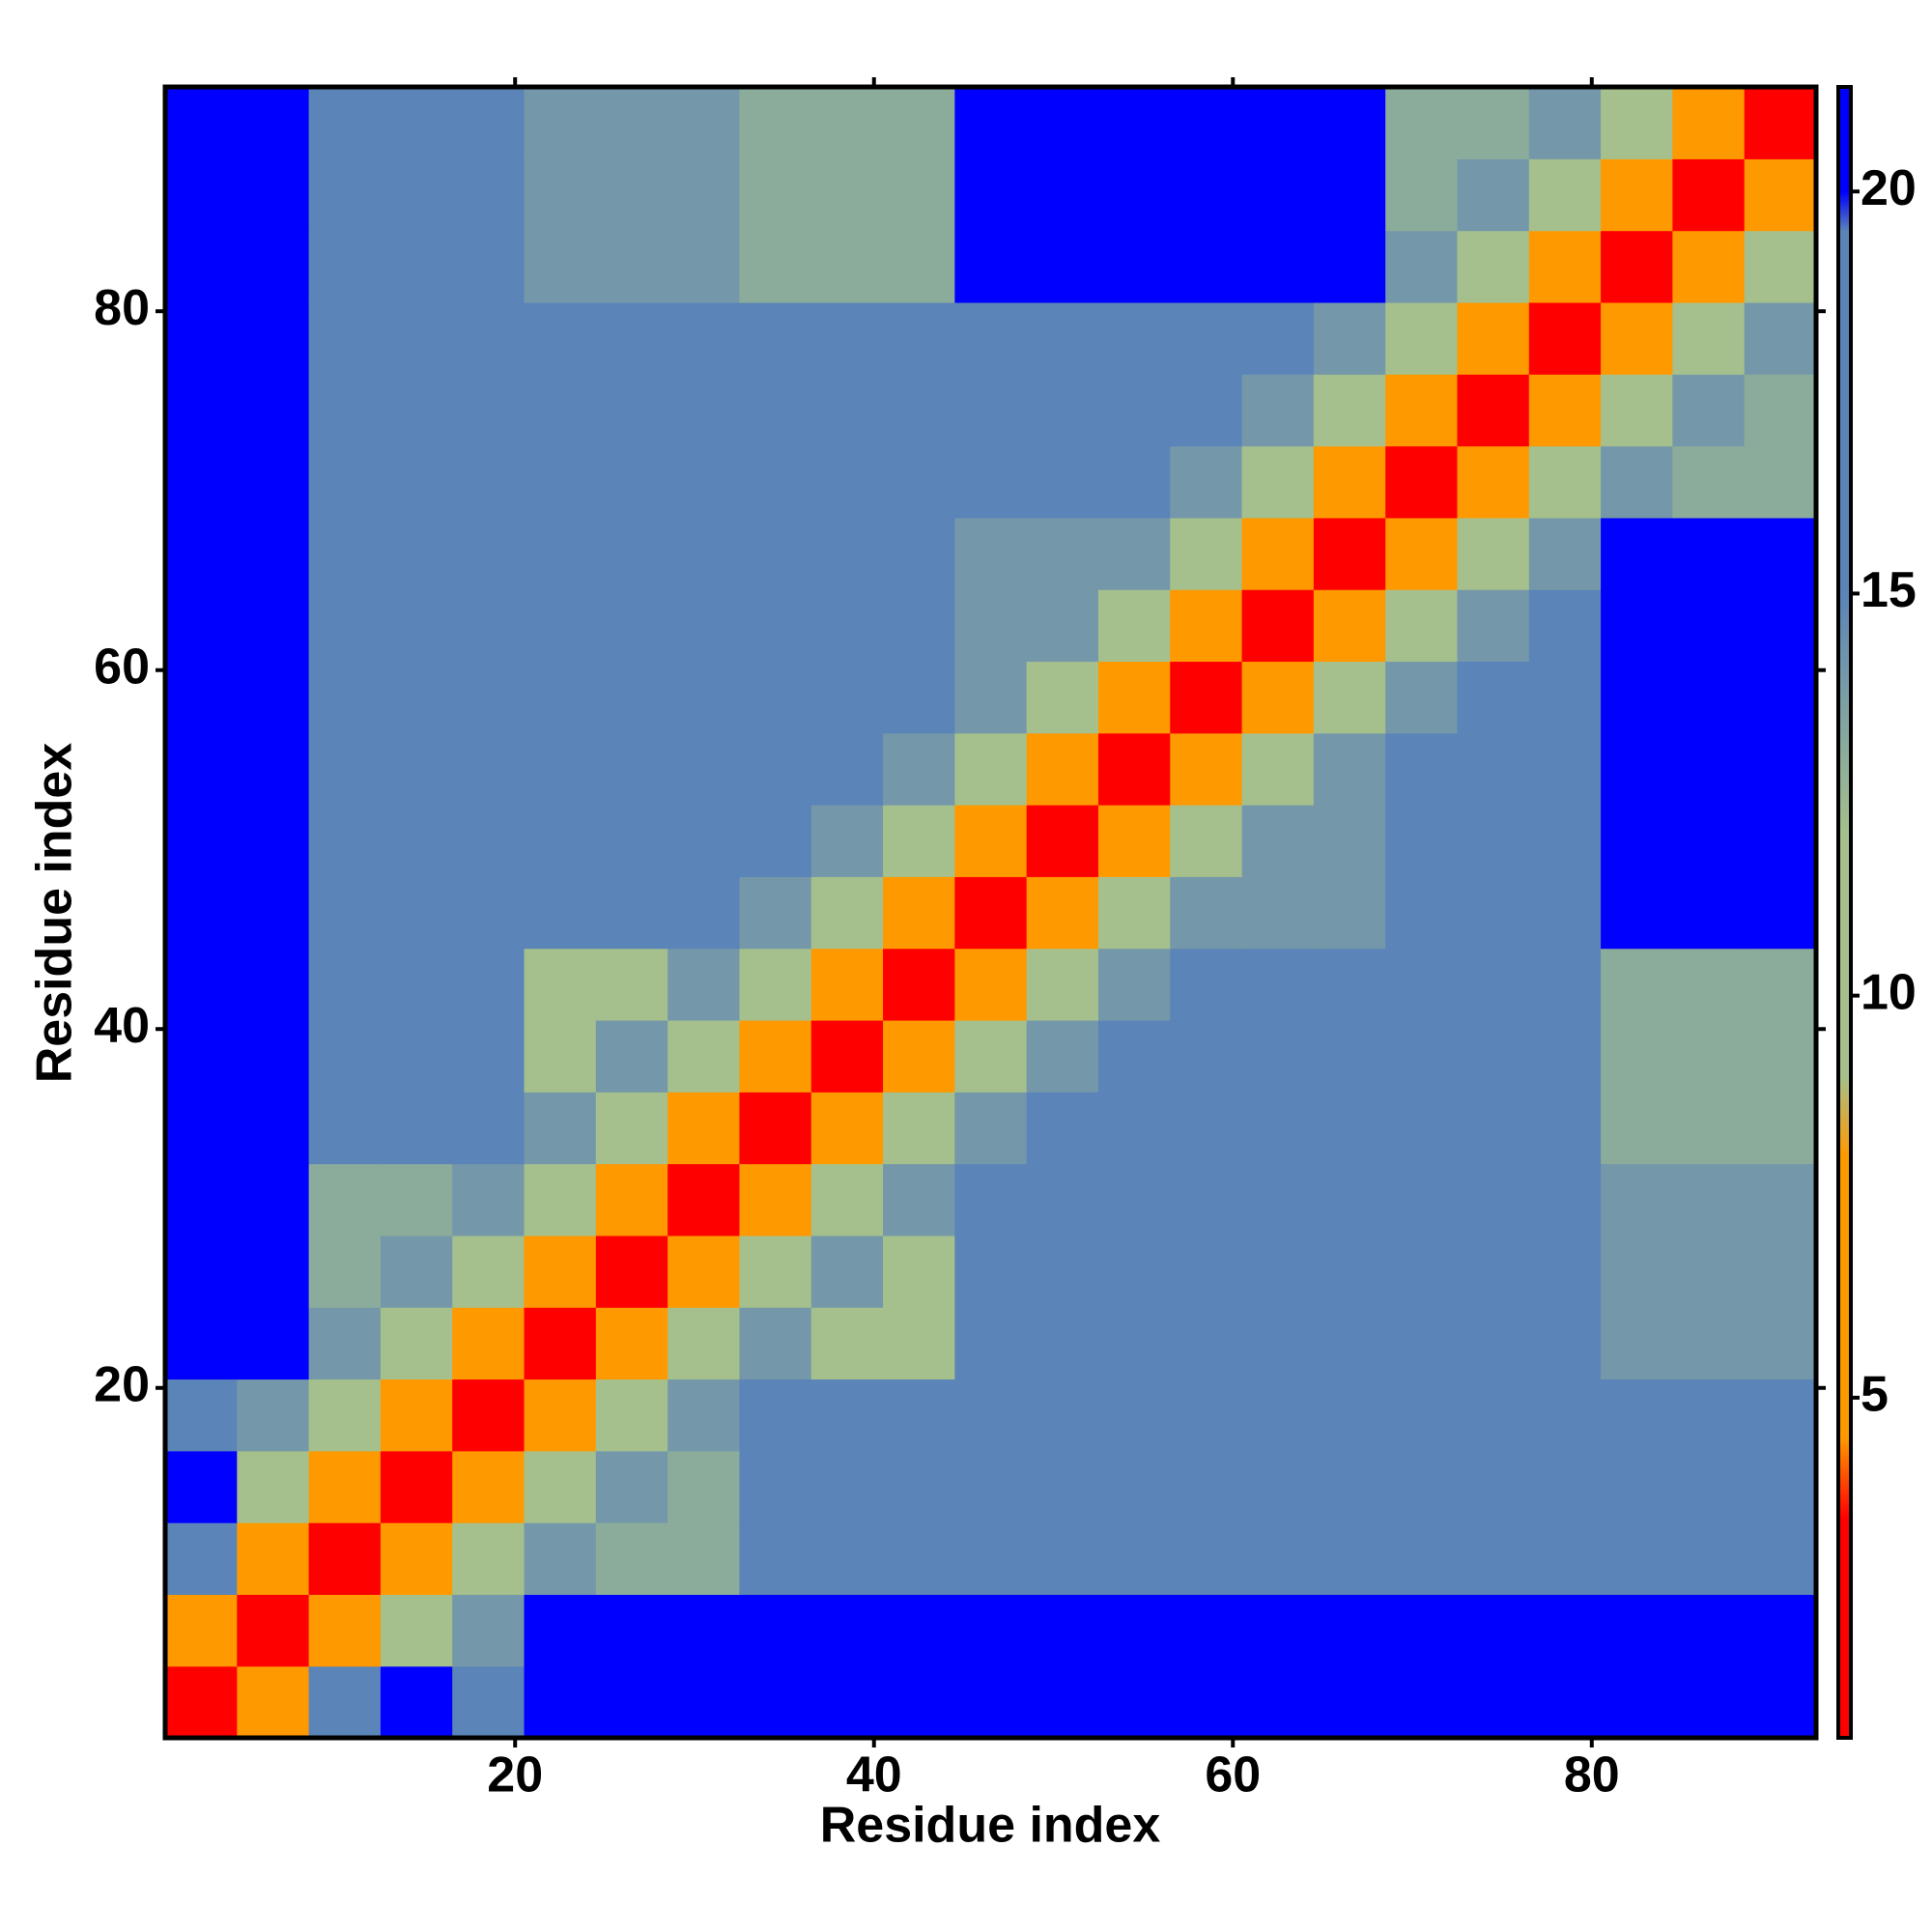 Image resolution: width=1932 pixels, height=1932 pixels. What do you see at coordinates (122, 1026) in the screenshot?
I see `y-tick-label: 40` at bounding box center [122, 1026].